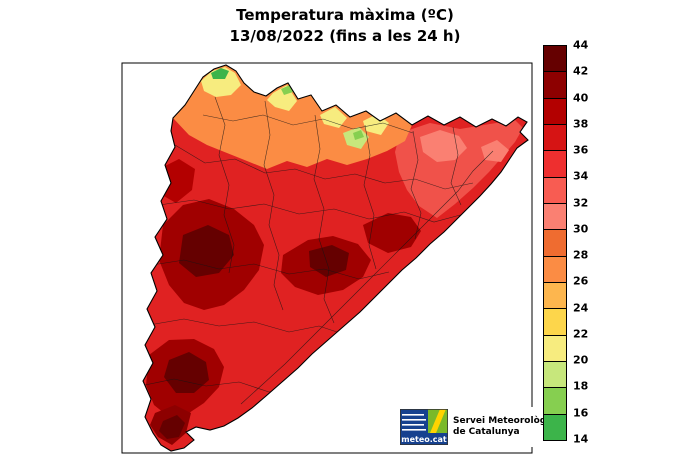 The height and width of the screenshot is (468, 690). What do you see at coordinates (581, 386) in the screenshot?
I see `legend-tick-18: 18` at bounding box center [581, 386].